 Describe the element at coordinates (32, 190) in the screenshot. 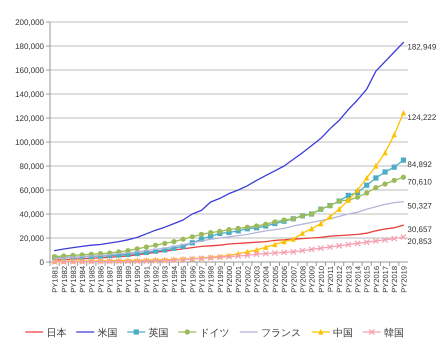

I see `y-tick-label: 60,000` at that location.